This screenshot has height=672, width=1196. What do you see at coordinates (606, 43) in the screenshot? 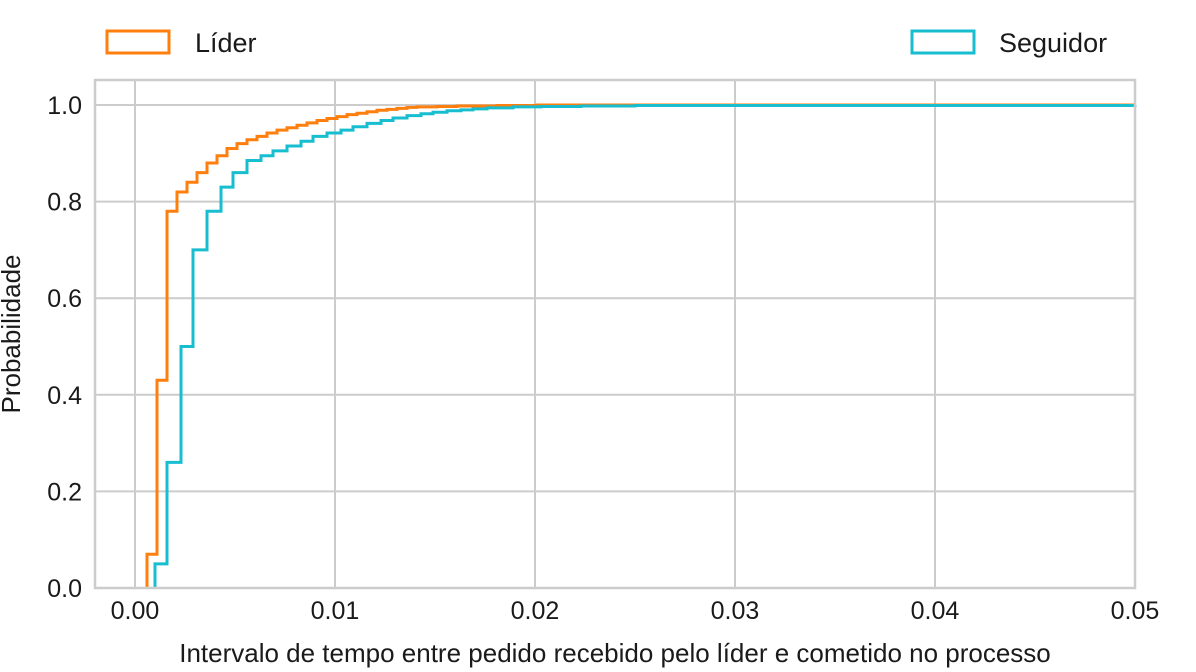
I see `legend: Líder Seguidor` at bounding box center [606, 43].